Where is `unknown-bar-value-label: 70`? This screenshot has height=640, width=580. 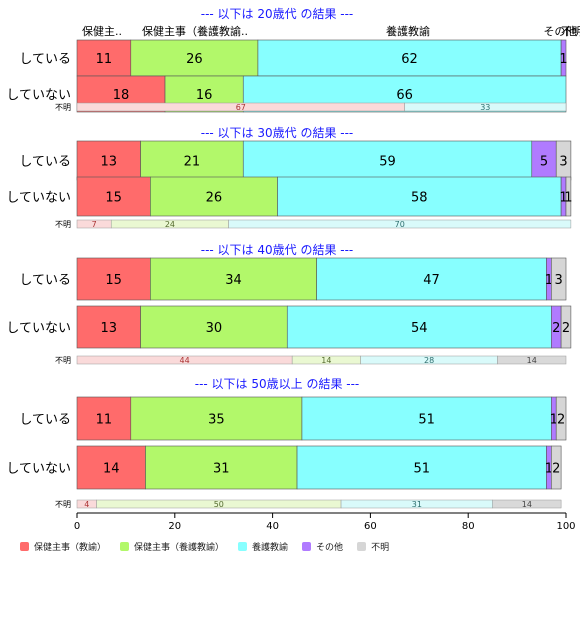 unknown-bar-value-label: 70 is located at coordinates (400, 224).